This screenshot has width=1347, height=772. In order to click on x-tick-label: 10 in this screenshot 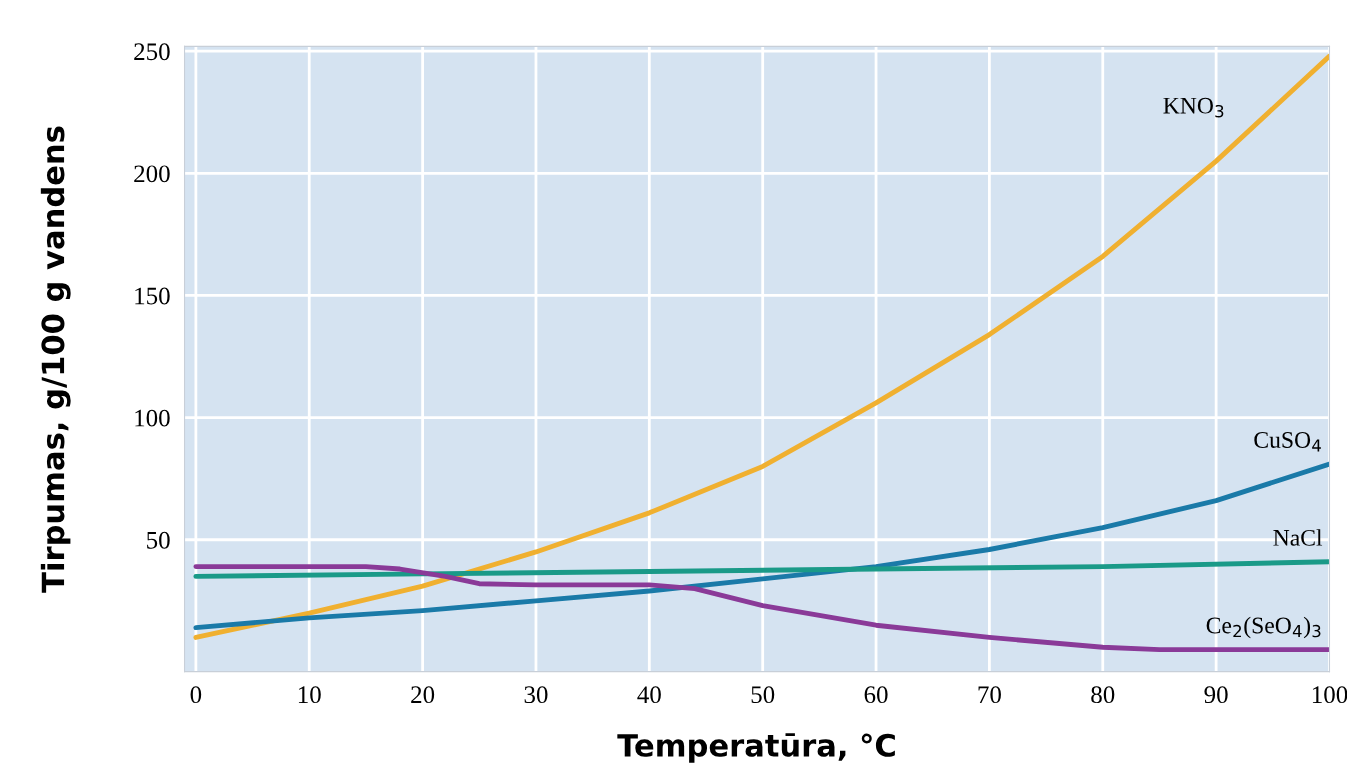, I will do `click(309, 695)`.